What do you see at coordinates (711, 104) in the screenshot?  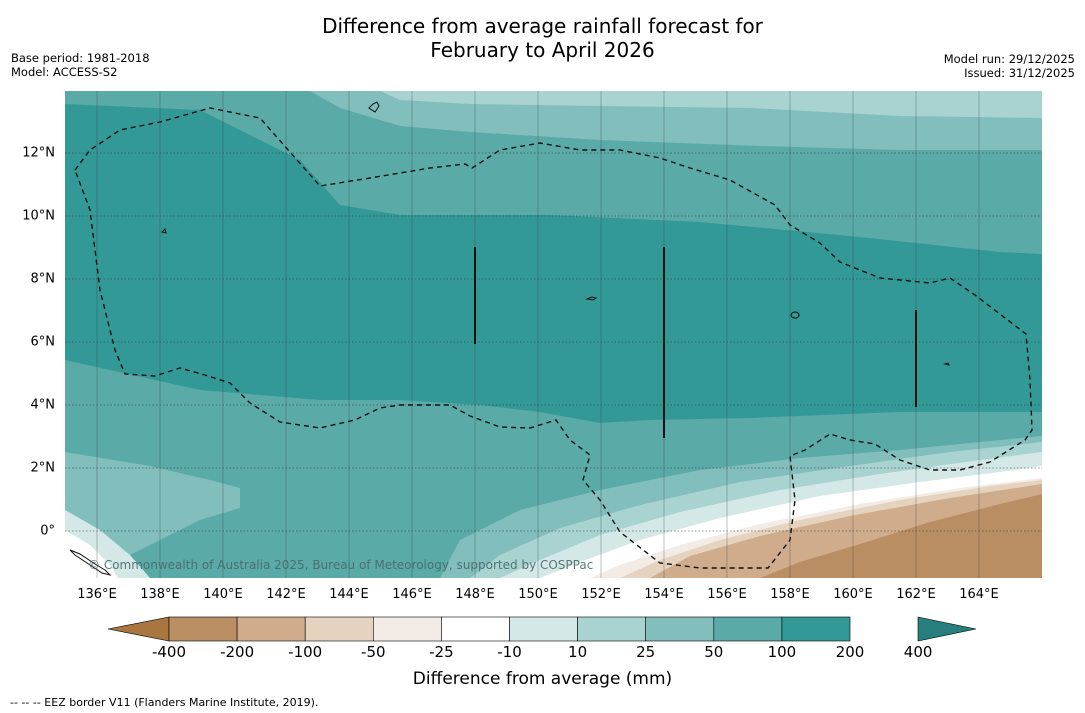 I see `band-50-100-north` at bounding box center [711, 104].